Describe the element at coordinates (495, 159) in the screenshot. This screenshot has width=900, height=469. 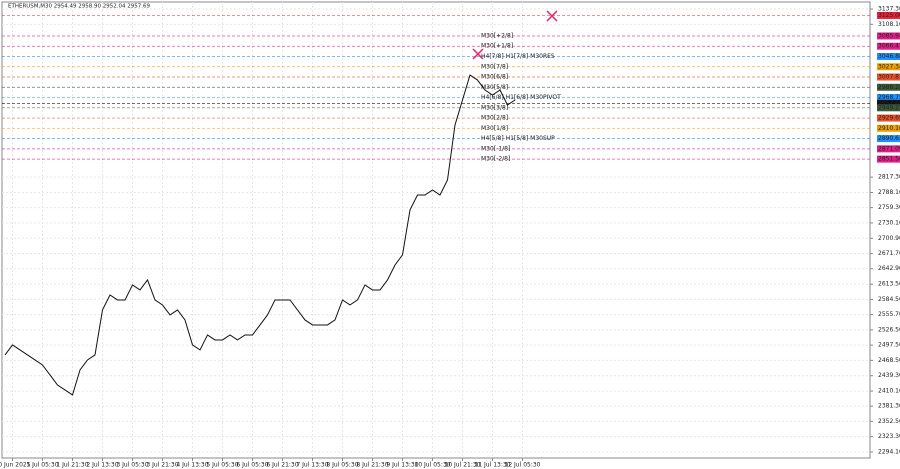
I see `level-name: M30[-2/8]` at that location.